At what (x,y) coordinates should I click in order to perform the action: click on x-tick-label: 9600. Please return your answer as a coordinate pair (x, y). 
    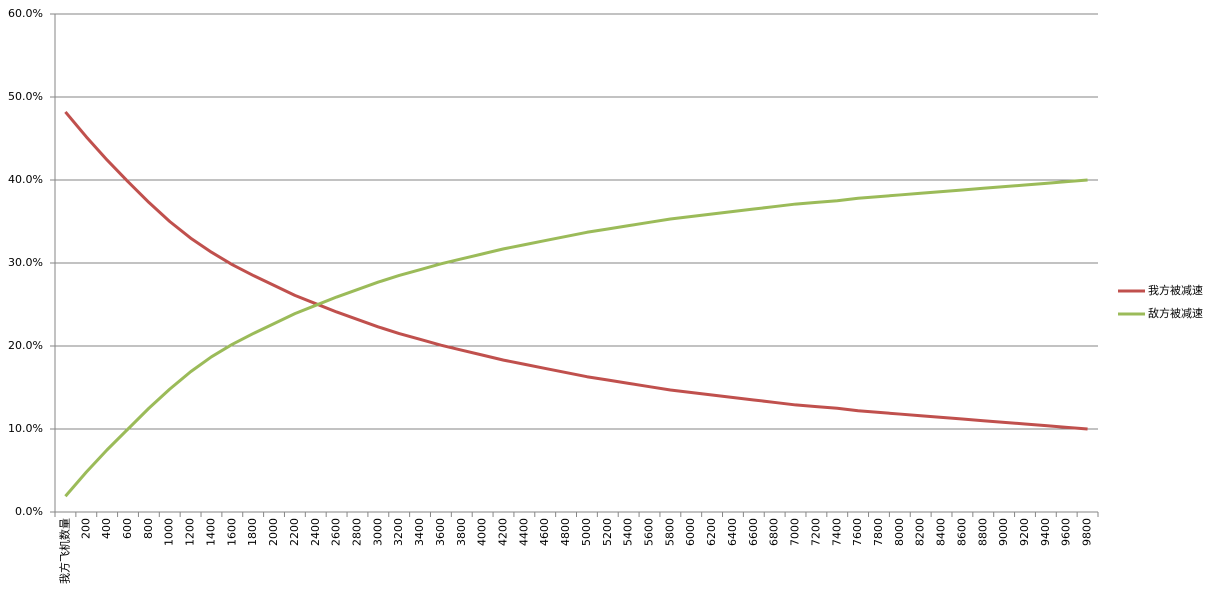
    Looking at the image, I should click on (1066, 532).